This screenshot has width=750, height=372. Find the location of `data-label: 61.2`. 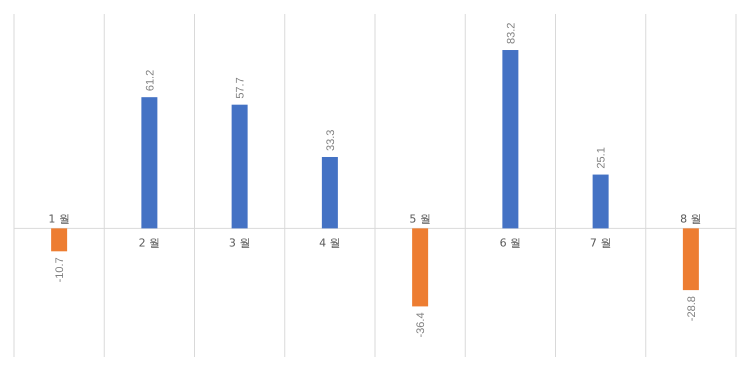

data-label: 61.2 is located at coordinates (150, 81).